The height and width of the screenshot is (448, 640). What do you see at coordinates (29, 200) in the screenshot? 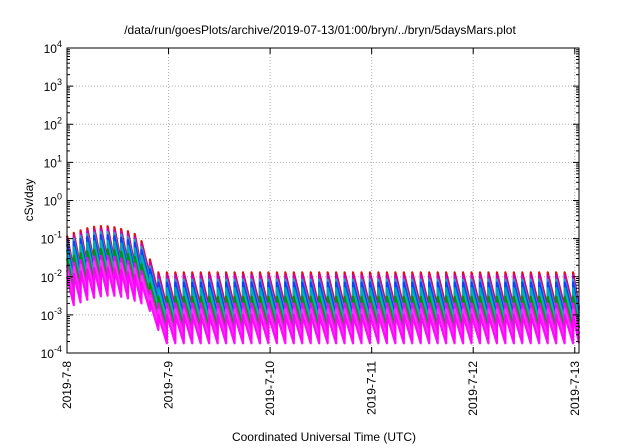
I see `y-axis-label: cSv/day` at bounding box center [29, 200].